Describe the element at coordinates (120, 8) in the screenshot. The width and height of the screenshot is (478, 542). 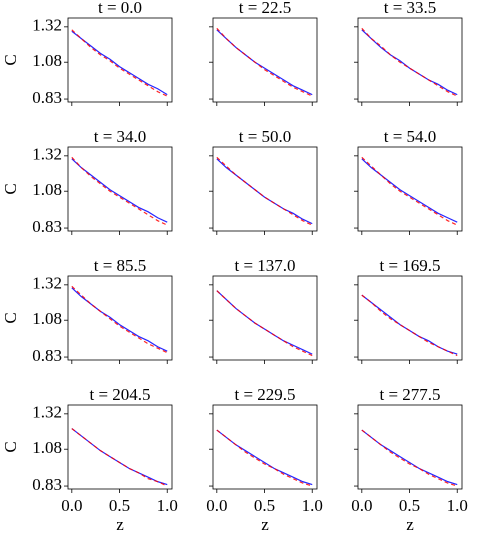
I see `panel-title: t = 0.0` at that location.